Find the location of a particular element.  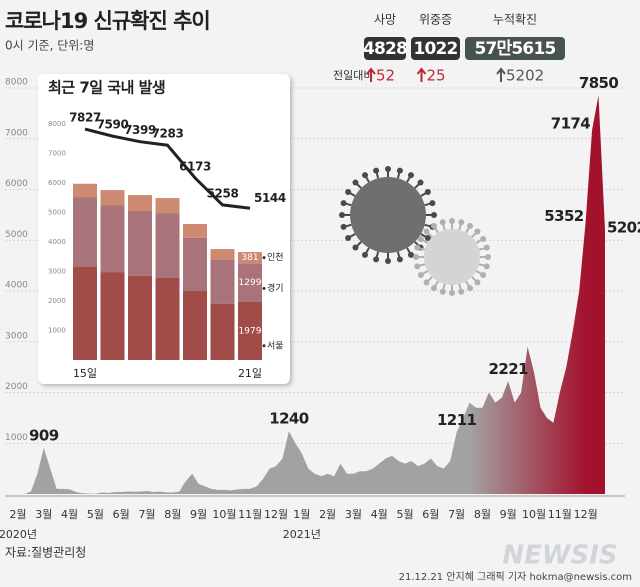

stat-change: 25 is located at coordinates (436, 76).